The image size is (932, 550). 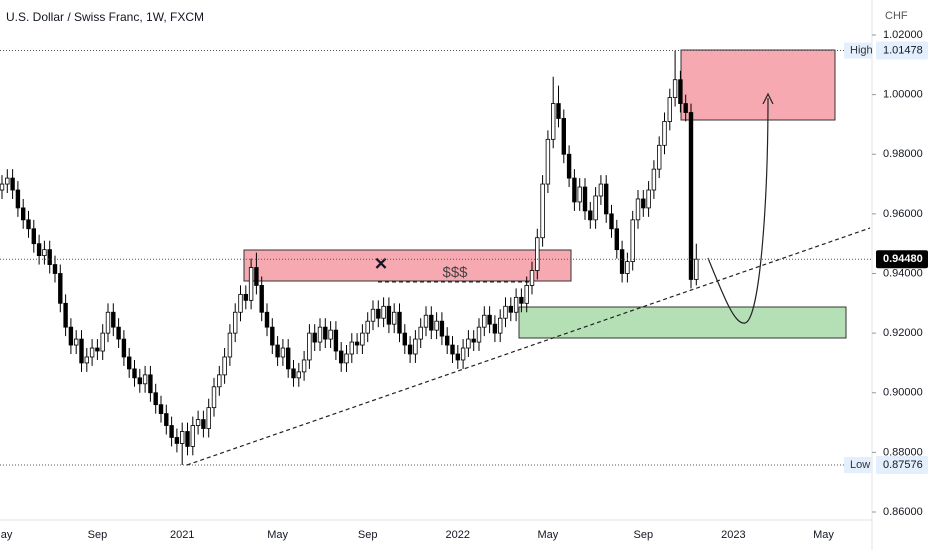 I want to click on last-price-price-box, so click(x=902, y=259).